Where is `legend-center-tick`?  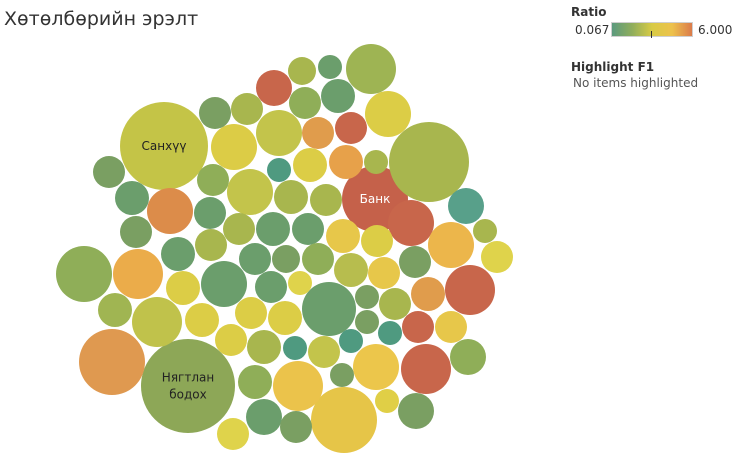
legend-center-tick is located at coordinates (651, 34).